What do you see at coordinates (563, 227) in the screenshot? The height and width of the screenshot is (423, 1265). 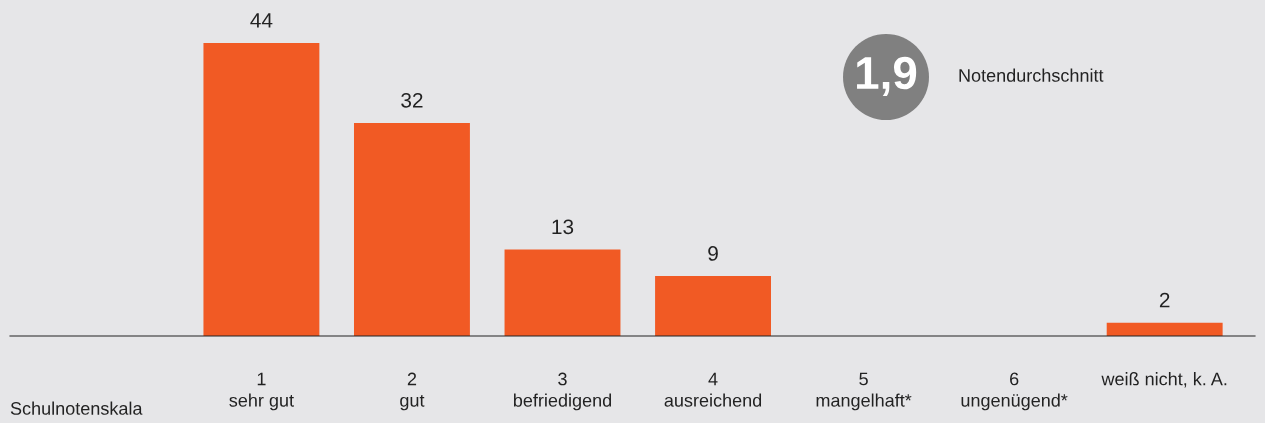 I see `data-label: 13` at bounding box center [563, 227].